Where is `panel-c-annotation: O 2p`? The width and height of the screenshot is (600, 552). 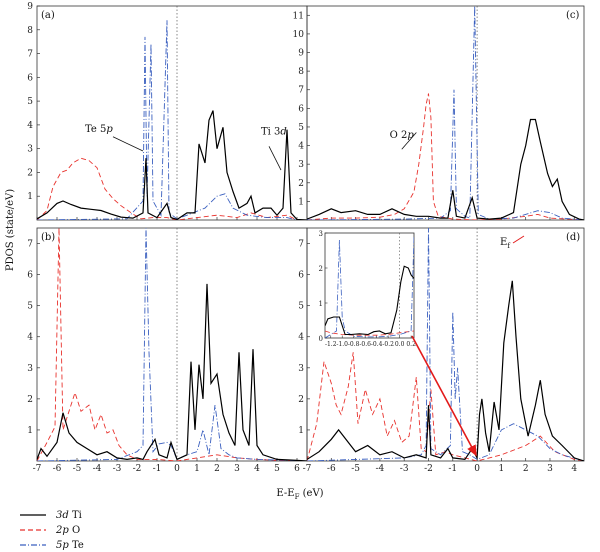
panel-c-annotation: O 2p is located at coordinates (402, 135).